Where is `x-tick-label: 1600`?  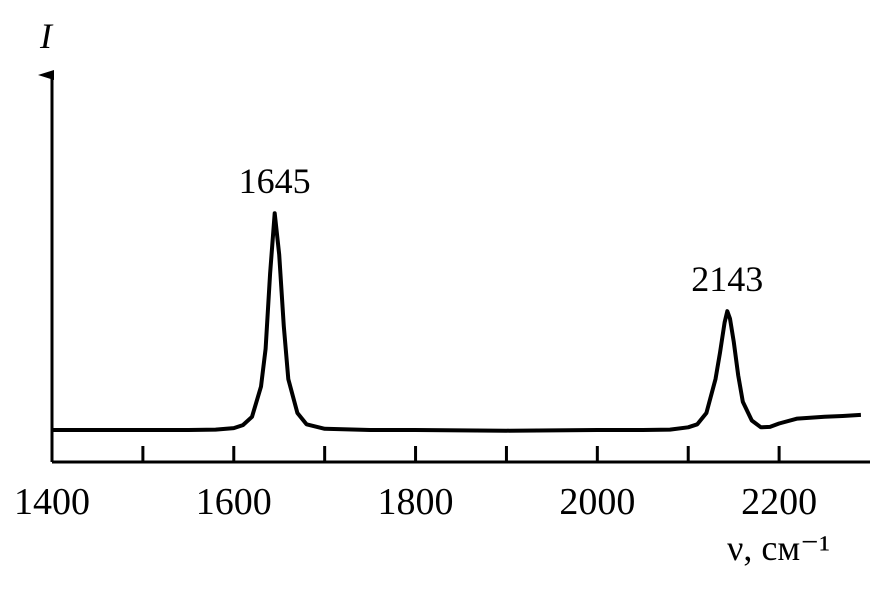 x-tick-label: 1600 is located at coordinates (234, 502).